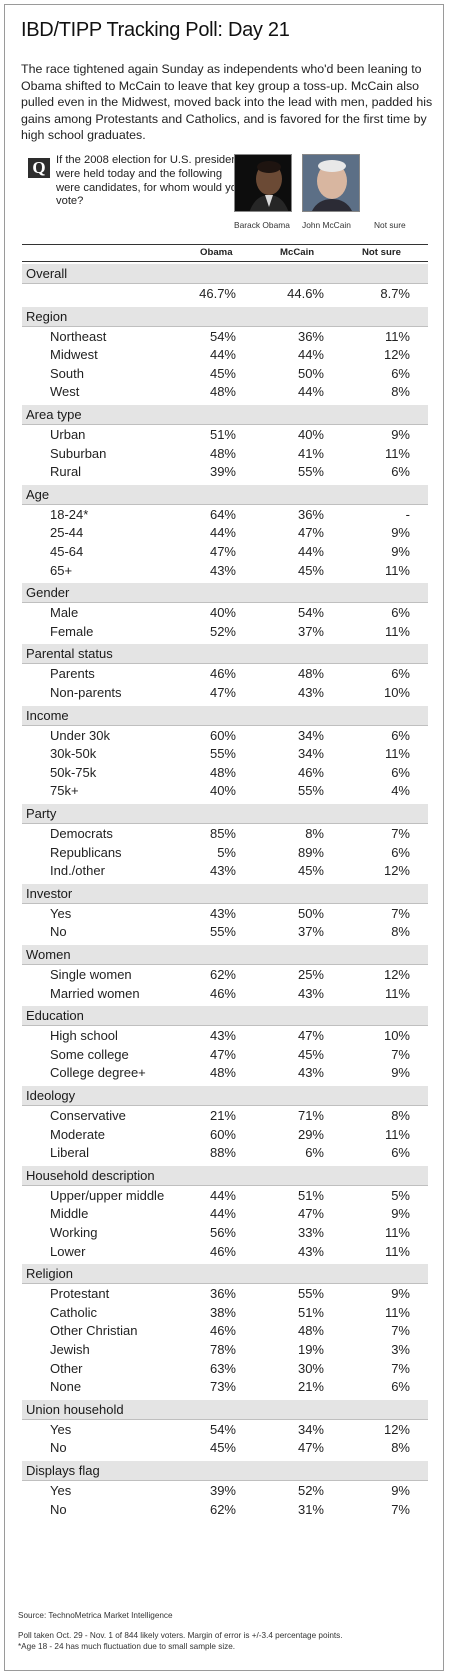  I want to click on row-label: Female, so click(72, 631).